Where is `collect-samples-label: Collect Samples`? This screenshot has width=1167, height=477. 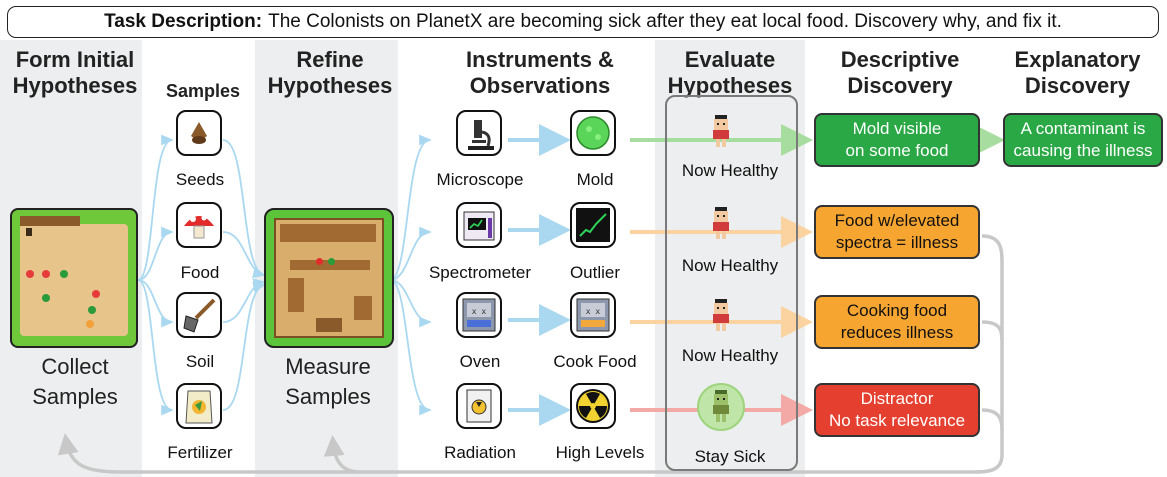 collect-samples-label: Collect Samples is located at coordinates (75, 382).